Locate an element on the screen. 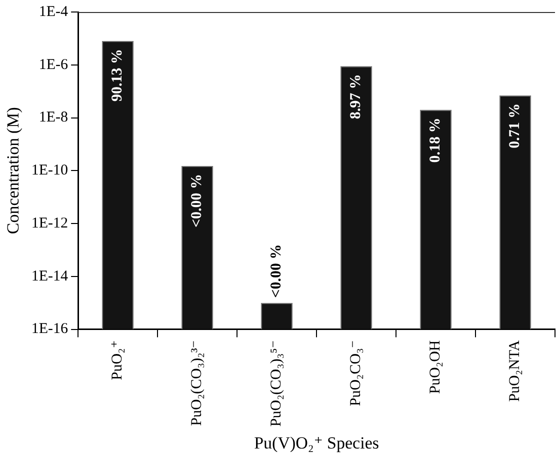  y-tick-label: 1E-16 is located at coordinates (50, 329).